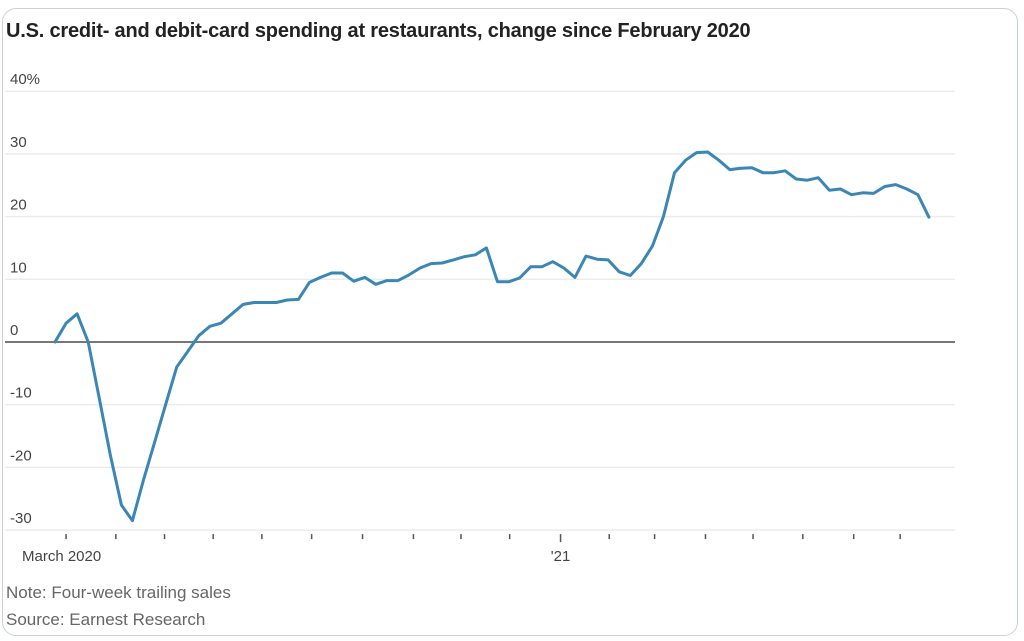 The image size is (1024, 641). I want to click on chart-note: Note: Four-week trailing sales, so click(118, 592).